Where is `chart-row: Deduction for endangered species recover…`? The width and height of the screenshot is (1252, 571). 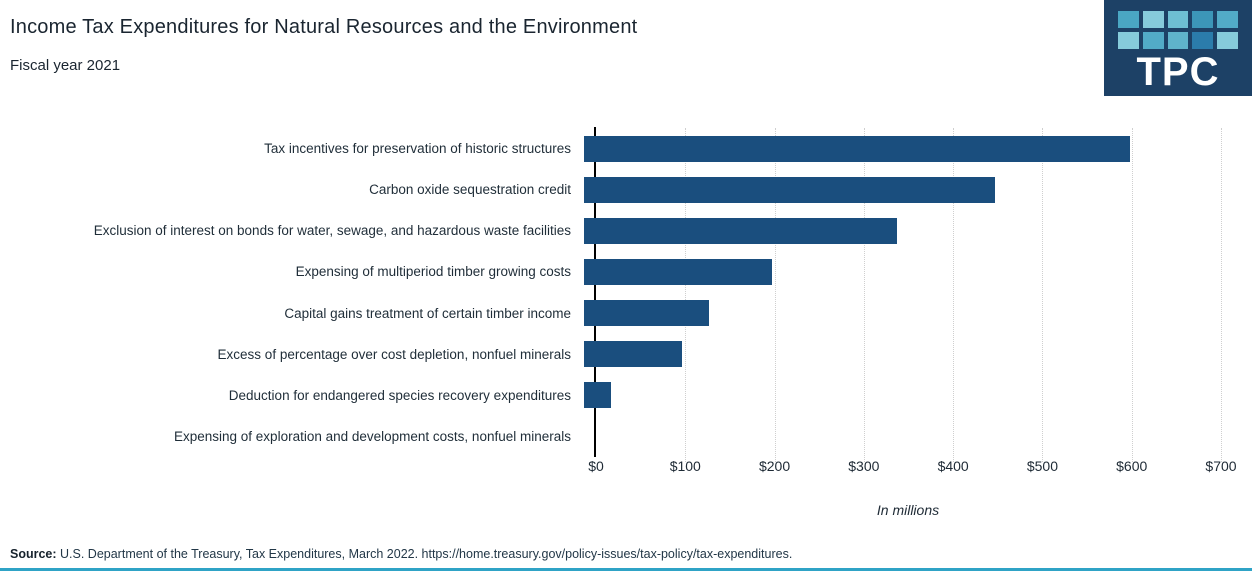
chart-row: Deduction for endangered species recover… is located at coordinates (611, 395).